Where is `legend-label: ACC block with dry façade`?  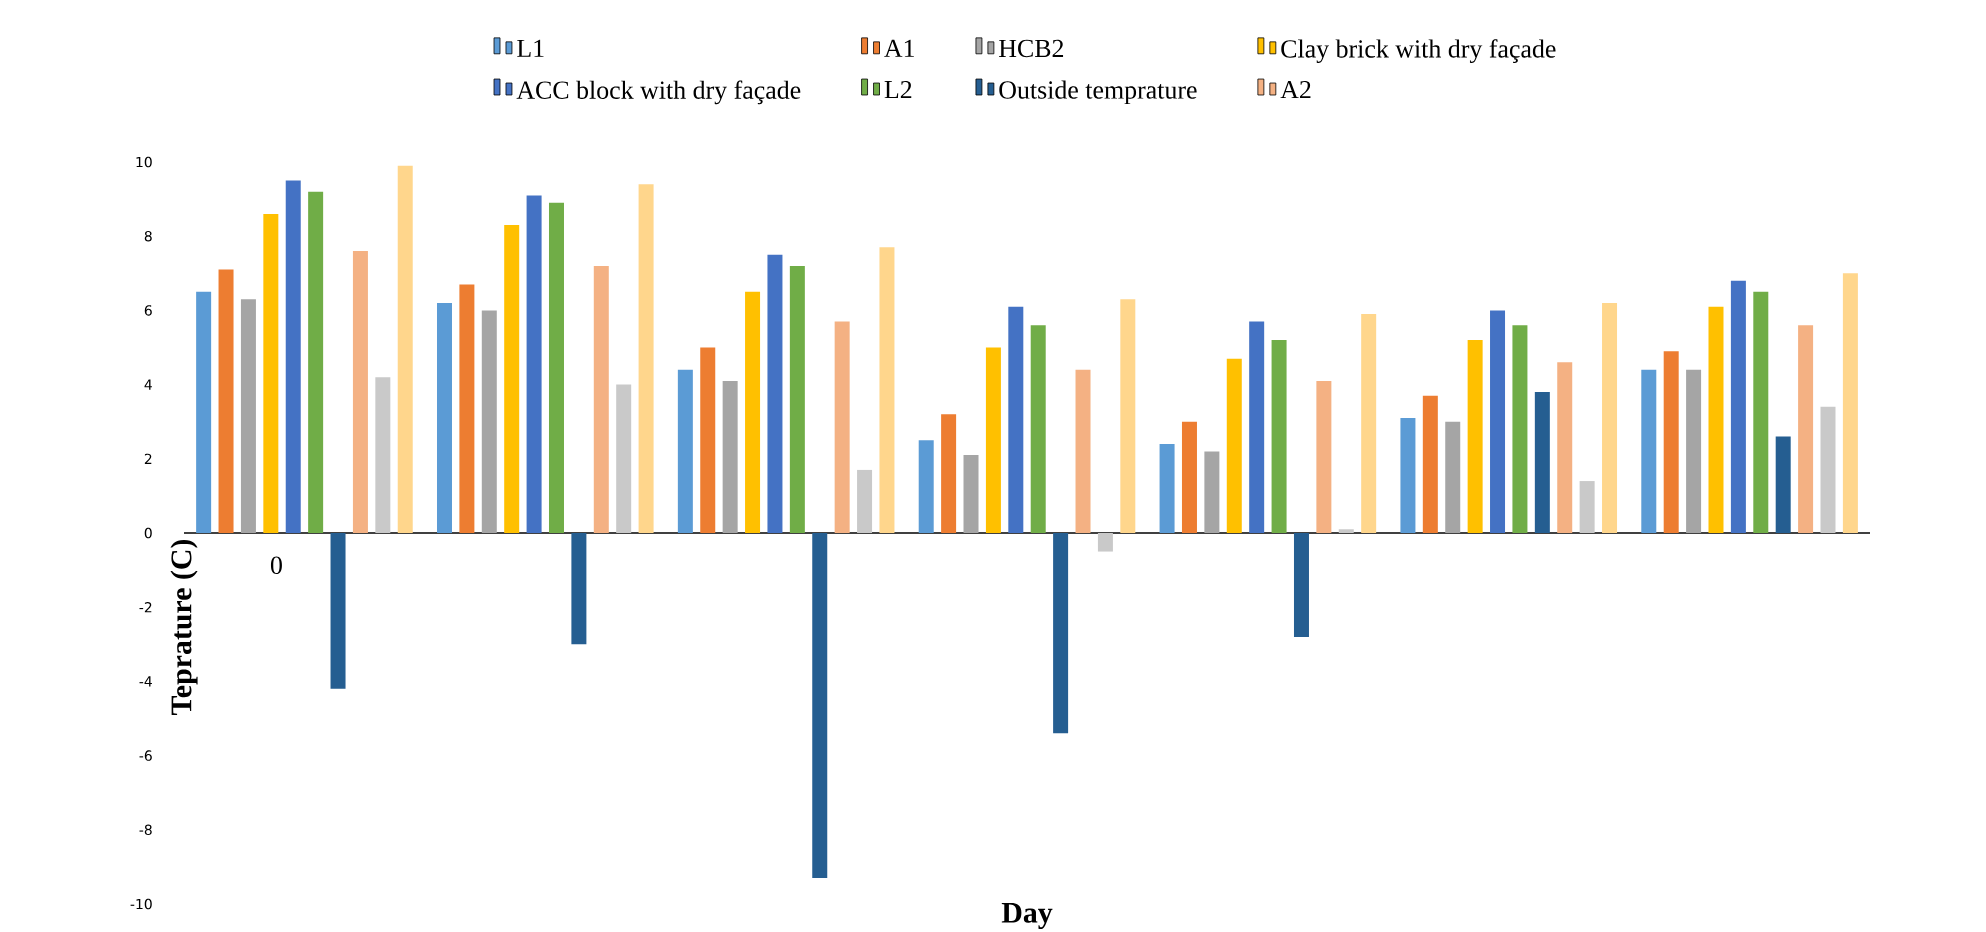
legend-label: ACC block with dry façade is located at coordinates (658, 92).